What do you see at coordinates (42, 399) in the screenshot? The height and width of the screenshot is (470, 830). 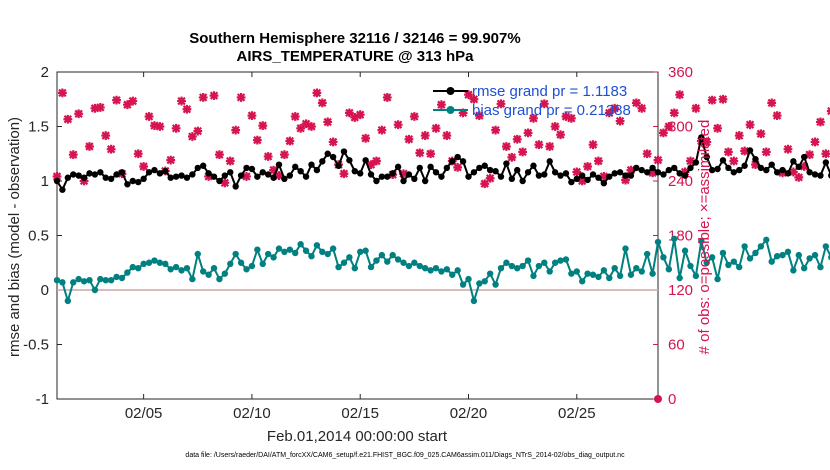 I see `y-left-tick-label: -1` at bounding box center [42, 399].